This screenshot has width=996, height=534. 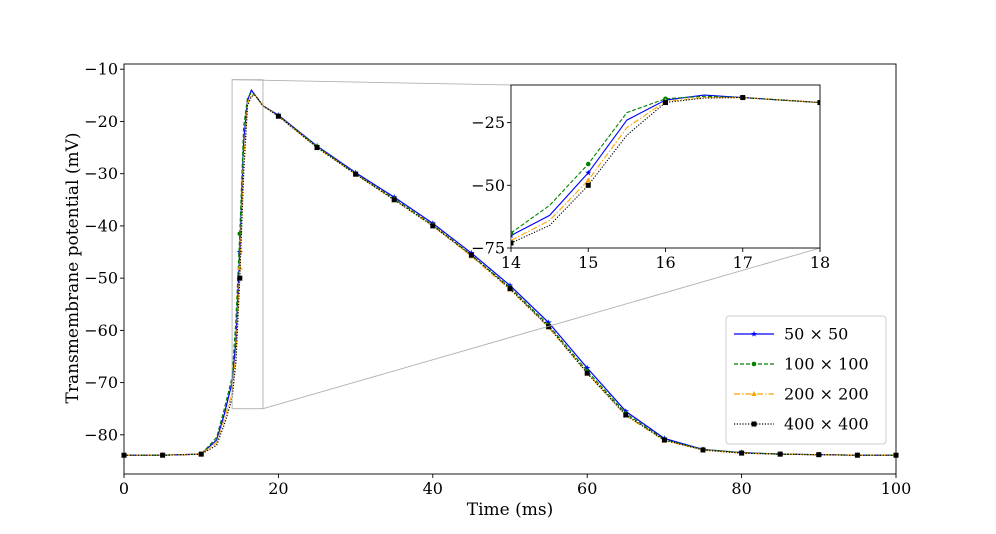 What do you see at coordinates (896, 488) in the screenshot?
I see `x-tick-label: 100` at bounding box center [896, 488].